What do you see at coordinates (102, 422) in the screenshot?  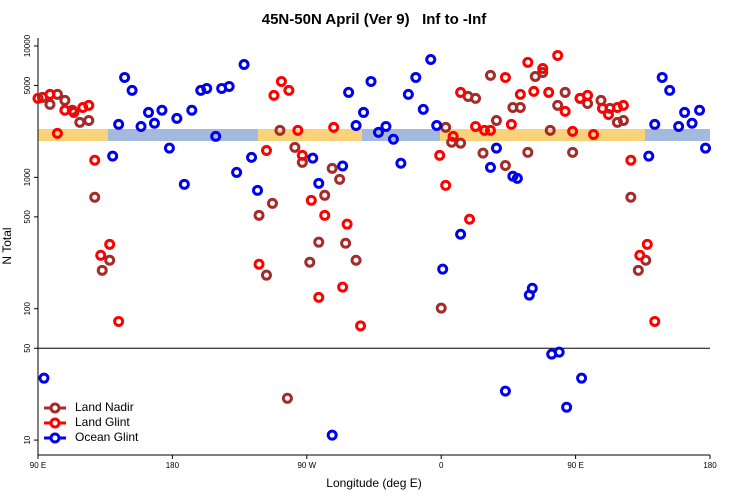 I see `legend-label: Land Glint` at bounding box center [102, 422].